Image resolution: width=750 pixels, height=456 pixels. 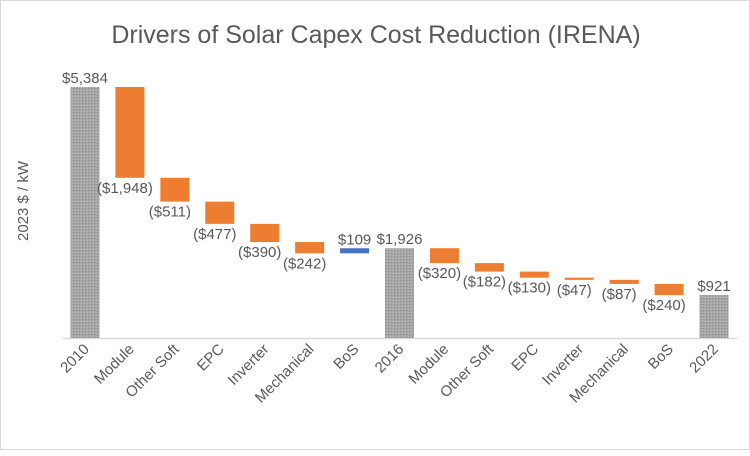 What do you see at coordinates (125, 188) in the screenshot?
I see `data-label: ($1,948)` at bounding box center [125, 188].